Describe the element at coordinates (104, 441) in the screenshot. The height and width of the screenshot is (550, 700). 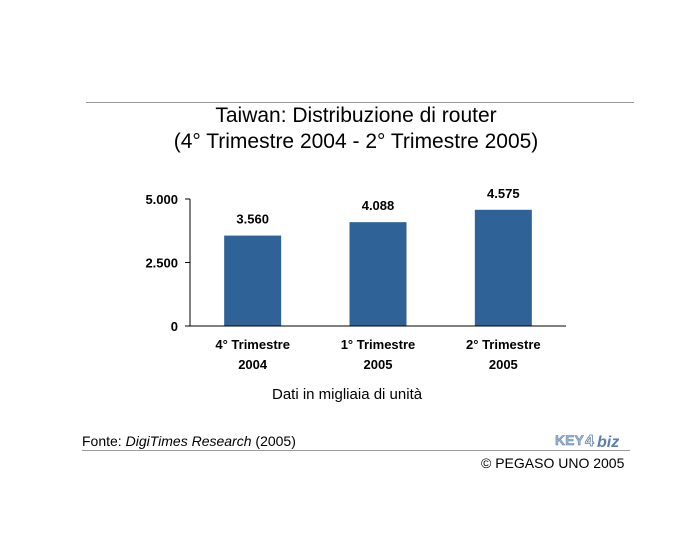
I see `source-prefix: Fonte:` at that location.